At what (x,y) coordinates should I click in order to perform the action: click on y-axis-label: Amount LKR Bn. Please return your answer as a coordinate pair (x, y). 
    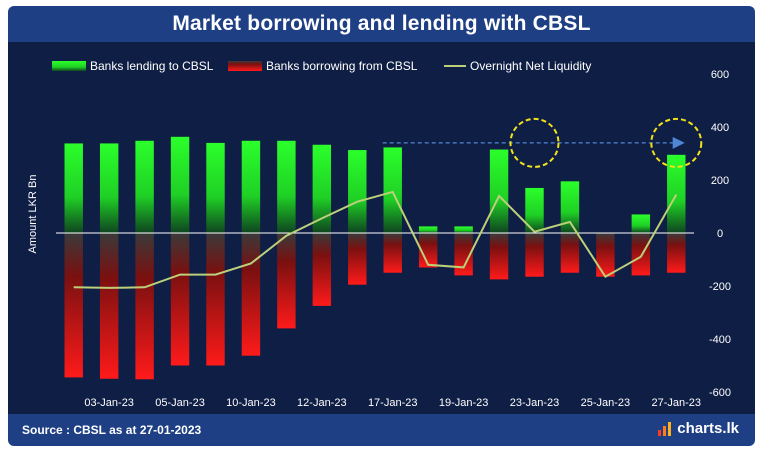
    Looking at the image, I should click on (33, 214).